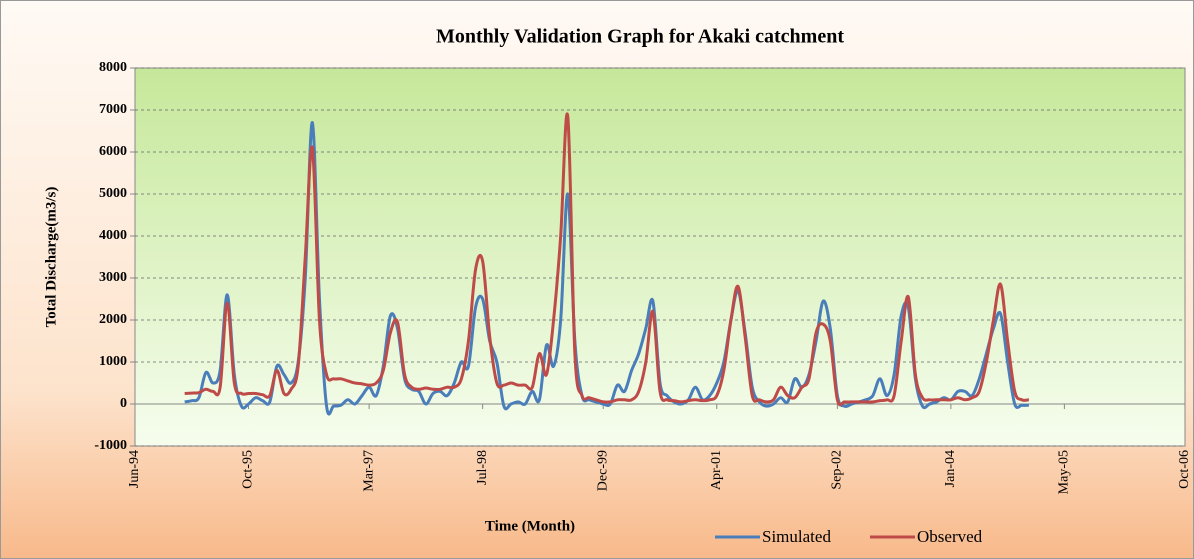 Image resolution: width=1194 pixels, height=559 pixels. What do you see at coordinates (134, 469) in the screenshot?
I see `x-tick-label: Jun-94` at bounding box center [134, 469].